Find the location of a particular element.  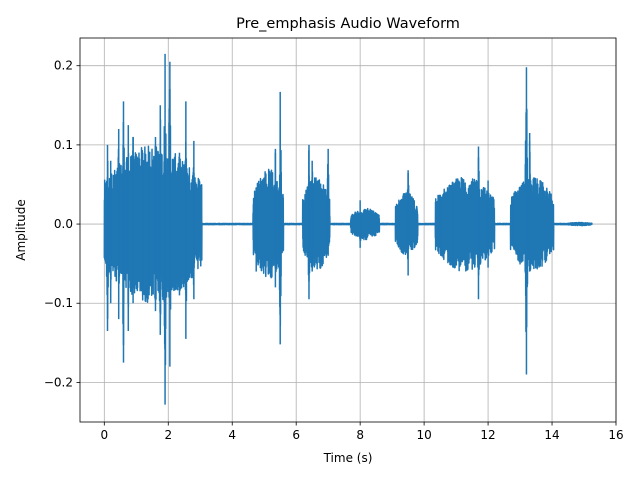

x-tick-label: 0 is located at coordinates (104, 435).